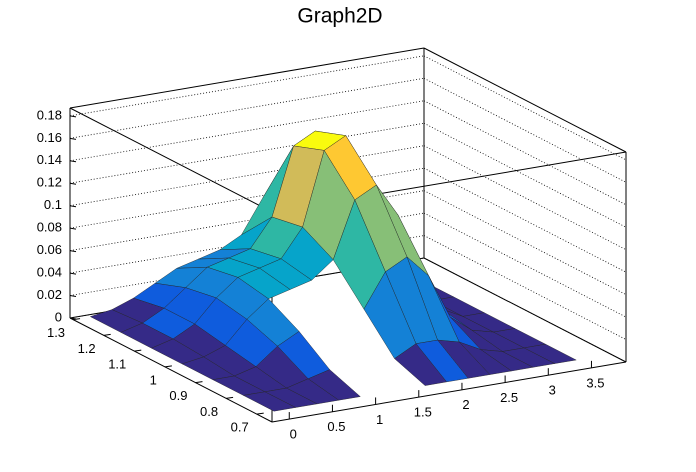  I want to click on y-tick-label: 0.7, so click(240, 427).